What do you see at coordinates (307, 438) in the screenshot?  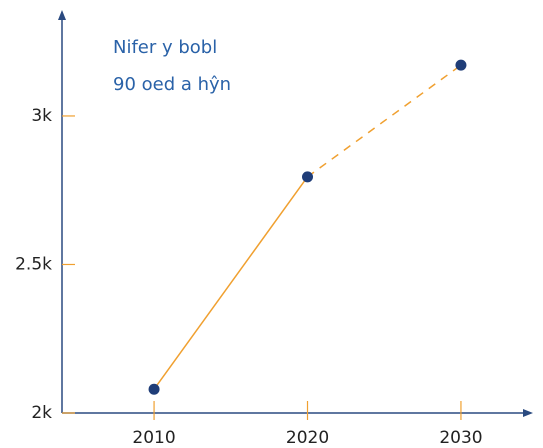 I see `x-tick-label: 2020` at bounding box center [307, 438].